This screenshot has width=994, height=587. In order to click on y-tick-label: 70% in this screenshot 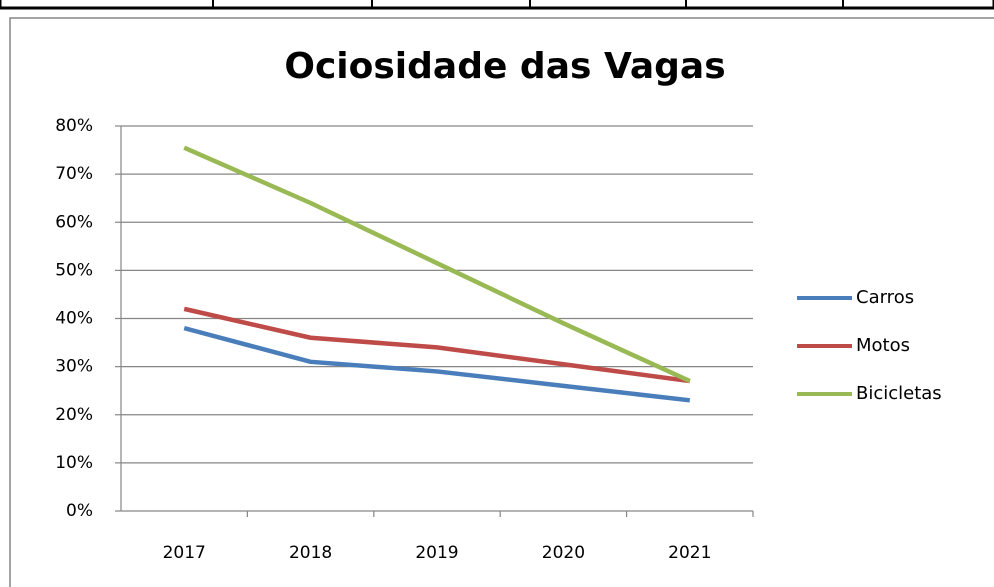, I will do `click(74, 174)`.